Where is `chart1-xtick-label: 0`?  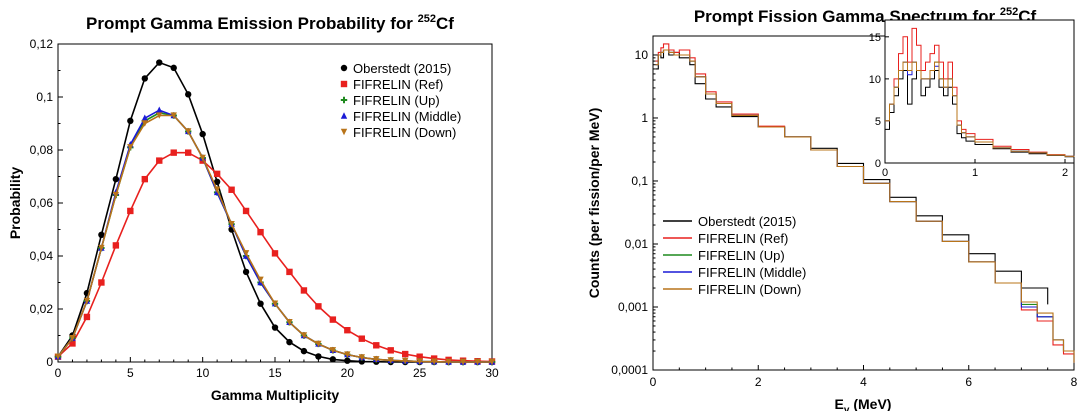 chart1-xtick-label: 0 is located at coordinates (58, 373).